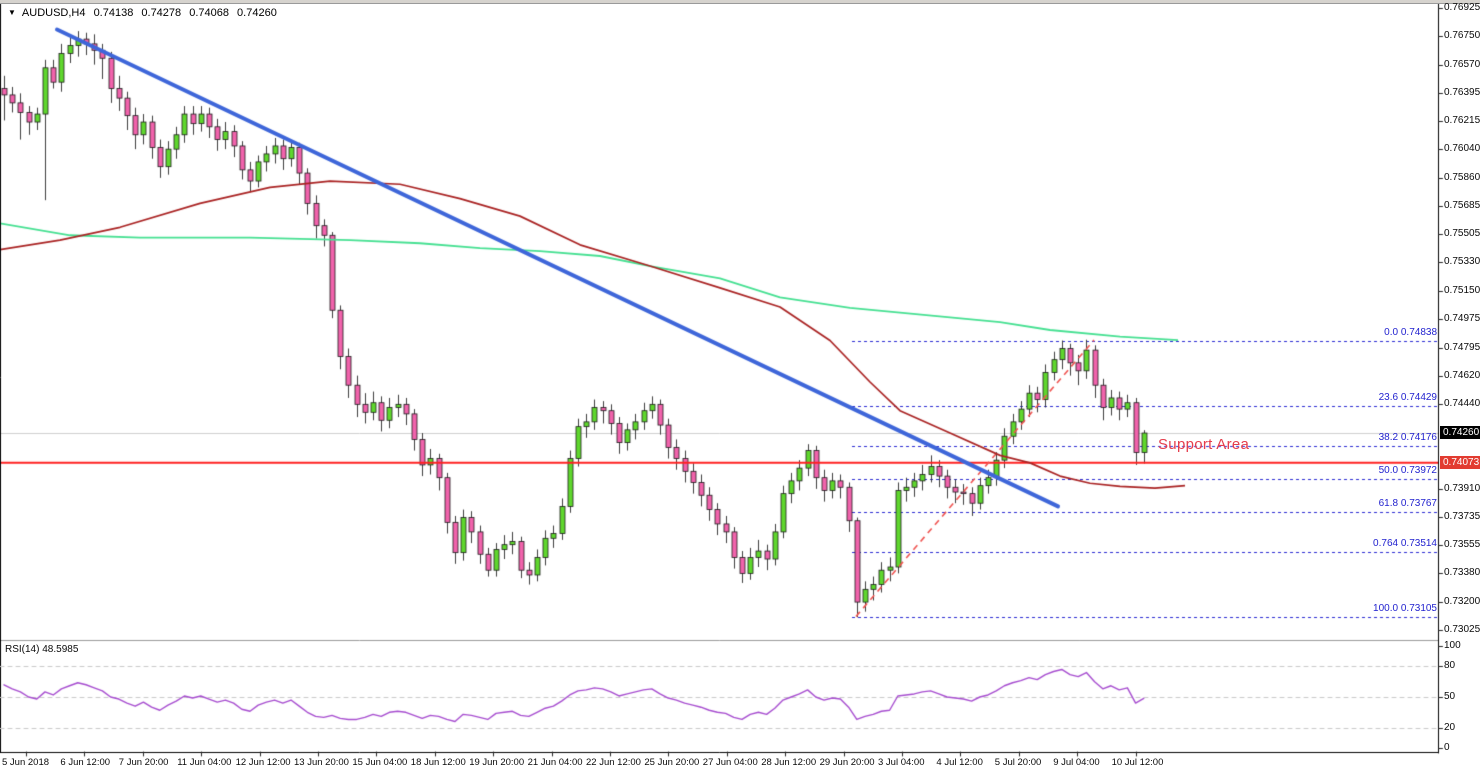  Describe the element at coordinates (1462, 177) in the screenshot. I see `price-tick-label: 0.75860` at that location.